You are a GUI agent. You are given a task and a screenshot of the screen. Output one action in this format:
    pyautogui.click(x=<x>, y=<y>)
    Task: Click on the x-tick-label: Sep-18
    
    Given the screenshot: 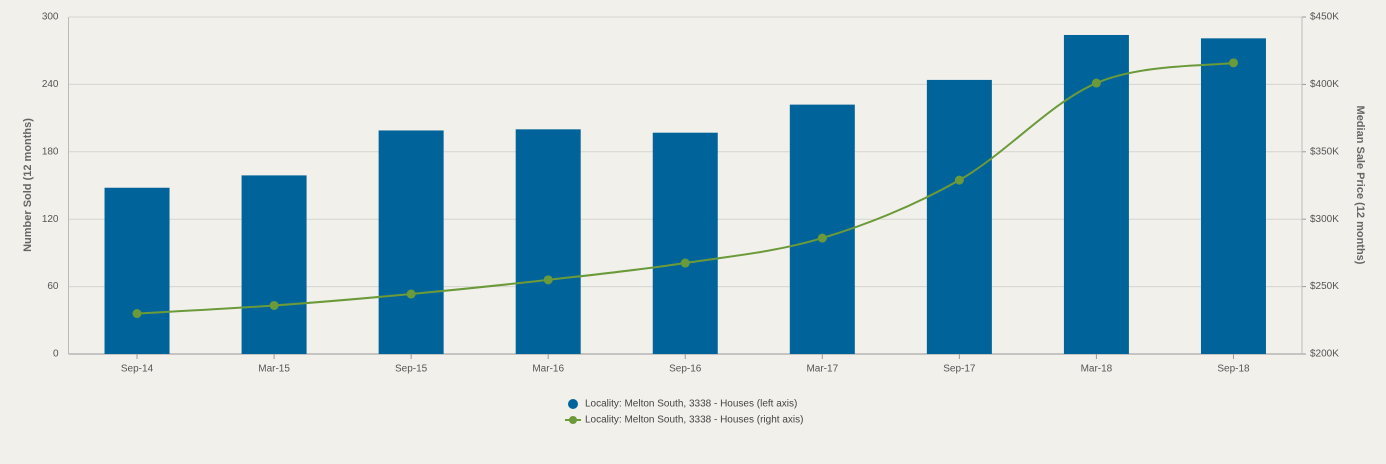 What is the action you would take?
    pyautogui.click(x=1233, y=369)
    